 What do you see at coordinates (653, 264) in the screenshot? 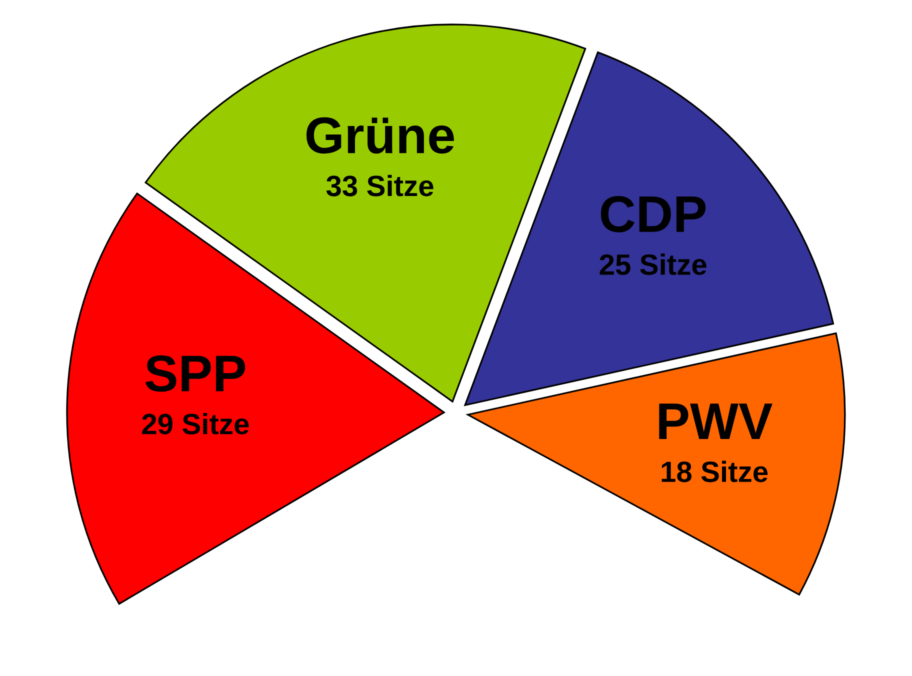
I see `data-label: 25 Sitze` at bounding box center [653, 264].